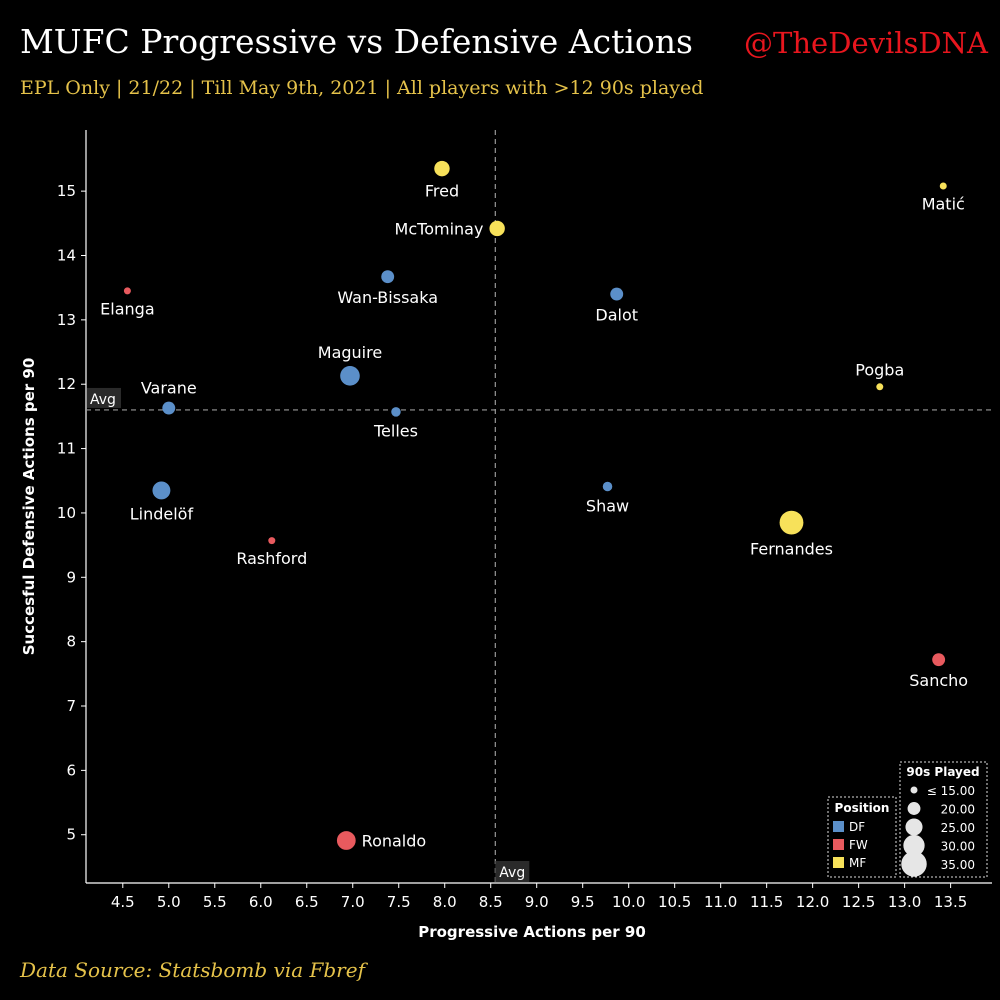  Describe the element at coordinates (127, 308) in the screenshot. I see `point-label: Elanga` at that location.